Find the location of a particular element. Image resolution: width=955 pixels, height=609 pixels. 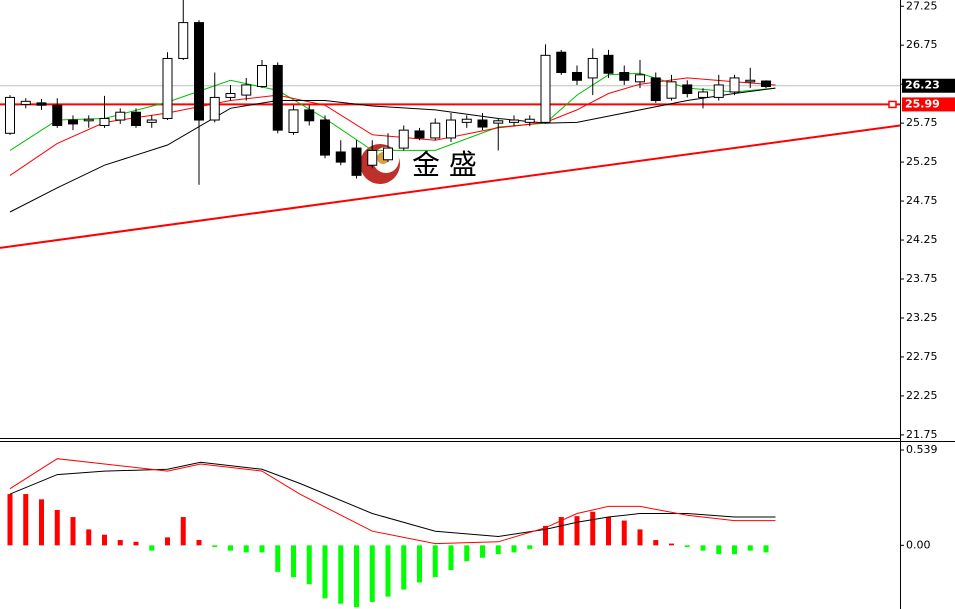

y-tick-label: 23.75 is located at coordinates (922, 278).